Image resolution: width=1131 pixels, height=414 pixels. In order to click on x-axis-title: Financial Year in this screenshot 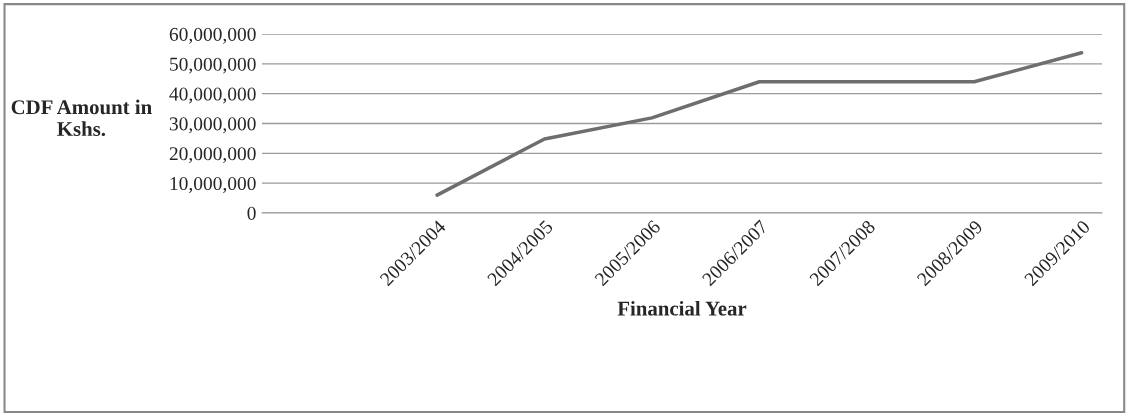, I will do `click(682, 308)`.